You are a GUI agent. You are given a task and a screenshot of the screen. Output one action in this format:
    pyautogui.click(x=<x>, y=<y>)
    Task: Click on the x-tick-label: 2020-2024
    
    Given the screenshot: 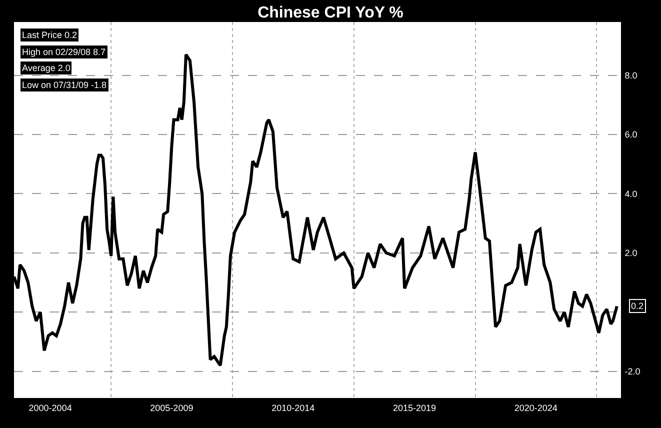 What is the action you would take?
    pyautogui.click(x=536, y=407)
    